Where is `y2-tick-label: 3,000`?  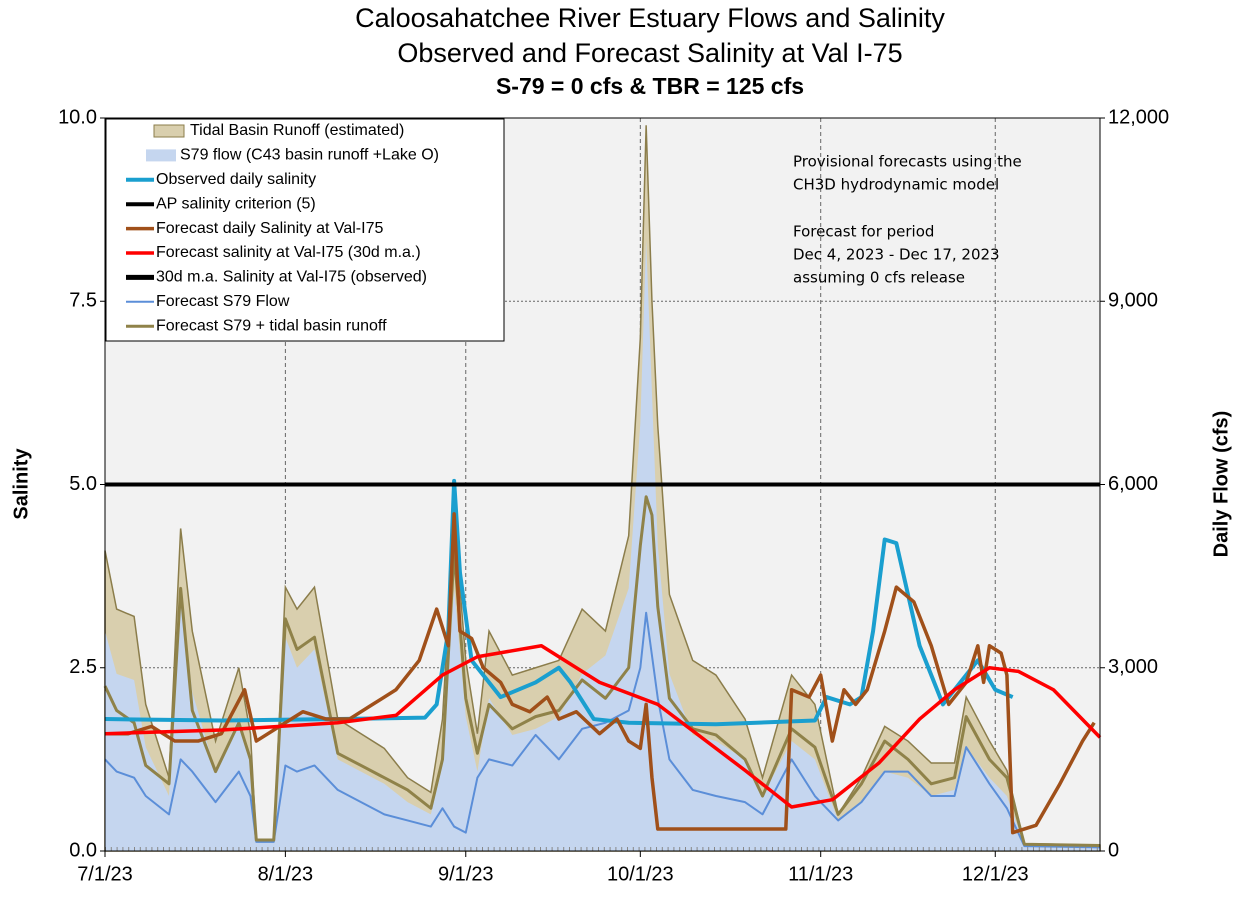 y2-tick-label: 3,000 is located at coordinates (1133, 667).